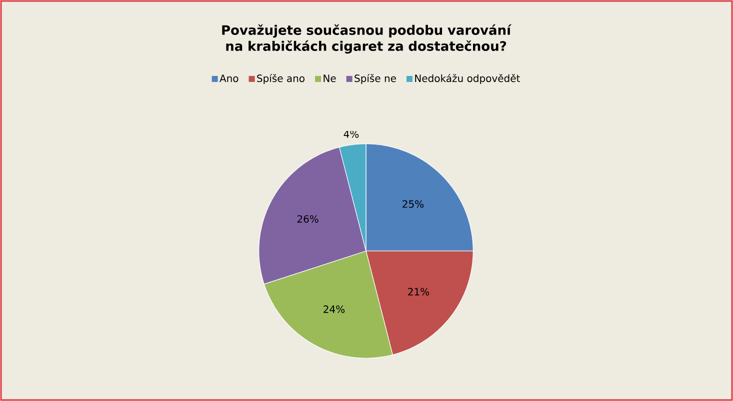 Image resolution: width=733 pixels, height=401 pixels. What do you see at coordinates (280, 79) in the screenshot?
I see `legend-label: Spíše ano` at bounding box center [280, 79].